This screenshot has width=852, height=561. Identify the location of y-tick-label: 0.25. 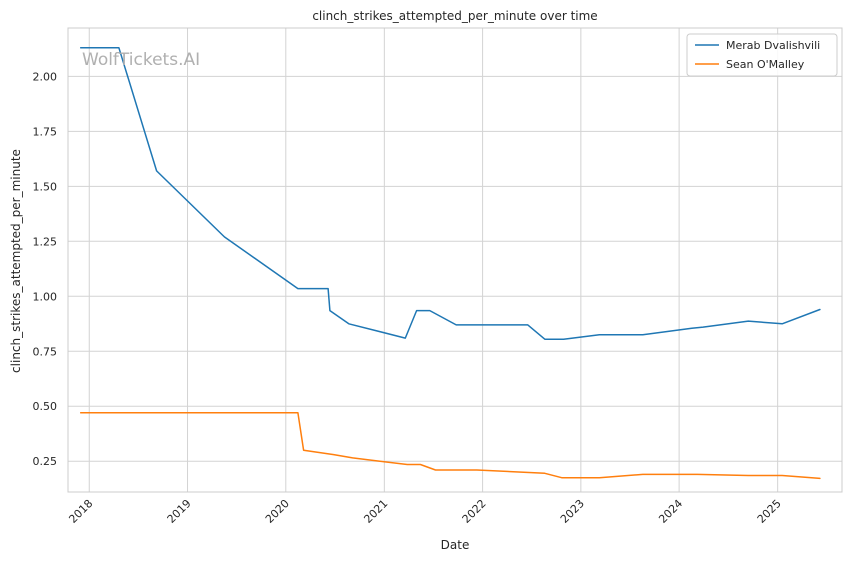
(45, 461).